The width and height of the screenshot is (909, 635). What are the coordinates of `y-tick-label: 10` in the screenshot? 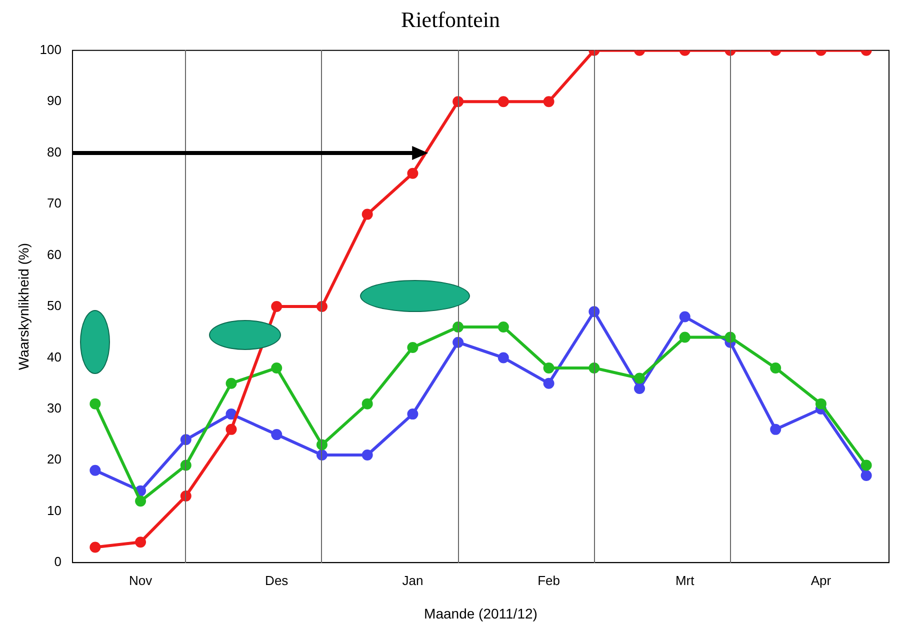 It's located at (54, 510).